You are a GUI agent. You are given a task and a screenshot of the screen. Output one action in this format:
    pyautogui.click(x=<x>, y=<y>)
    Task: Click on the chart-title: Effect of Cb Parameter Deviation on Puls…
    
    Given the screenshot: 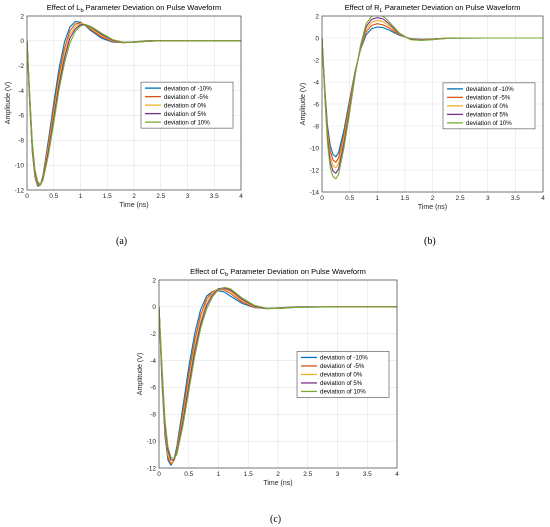 What is the action you would take?
    pyautogui.click(x=278, y=272)
    